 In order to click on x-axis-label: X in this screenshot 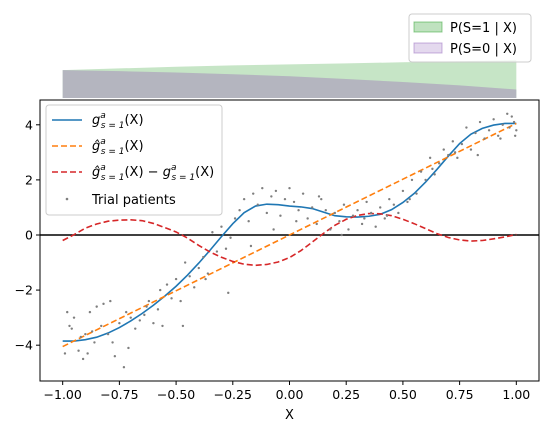, I will do `click(289, 415)`.